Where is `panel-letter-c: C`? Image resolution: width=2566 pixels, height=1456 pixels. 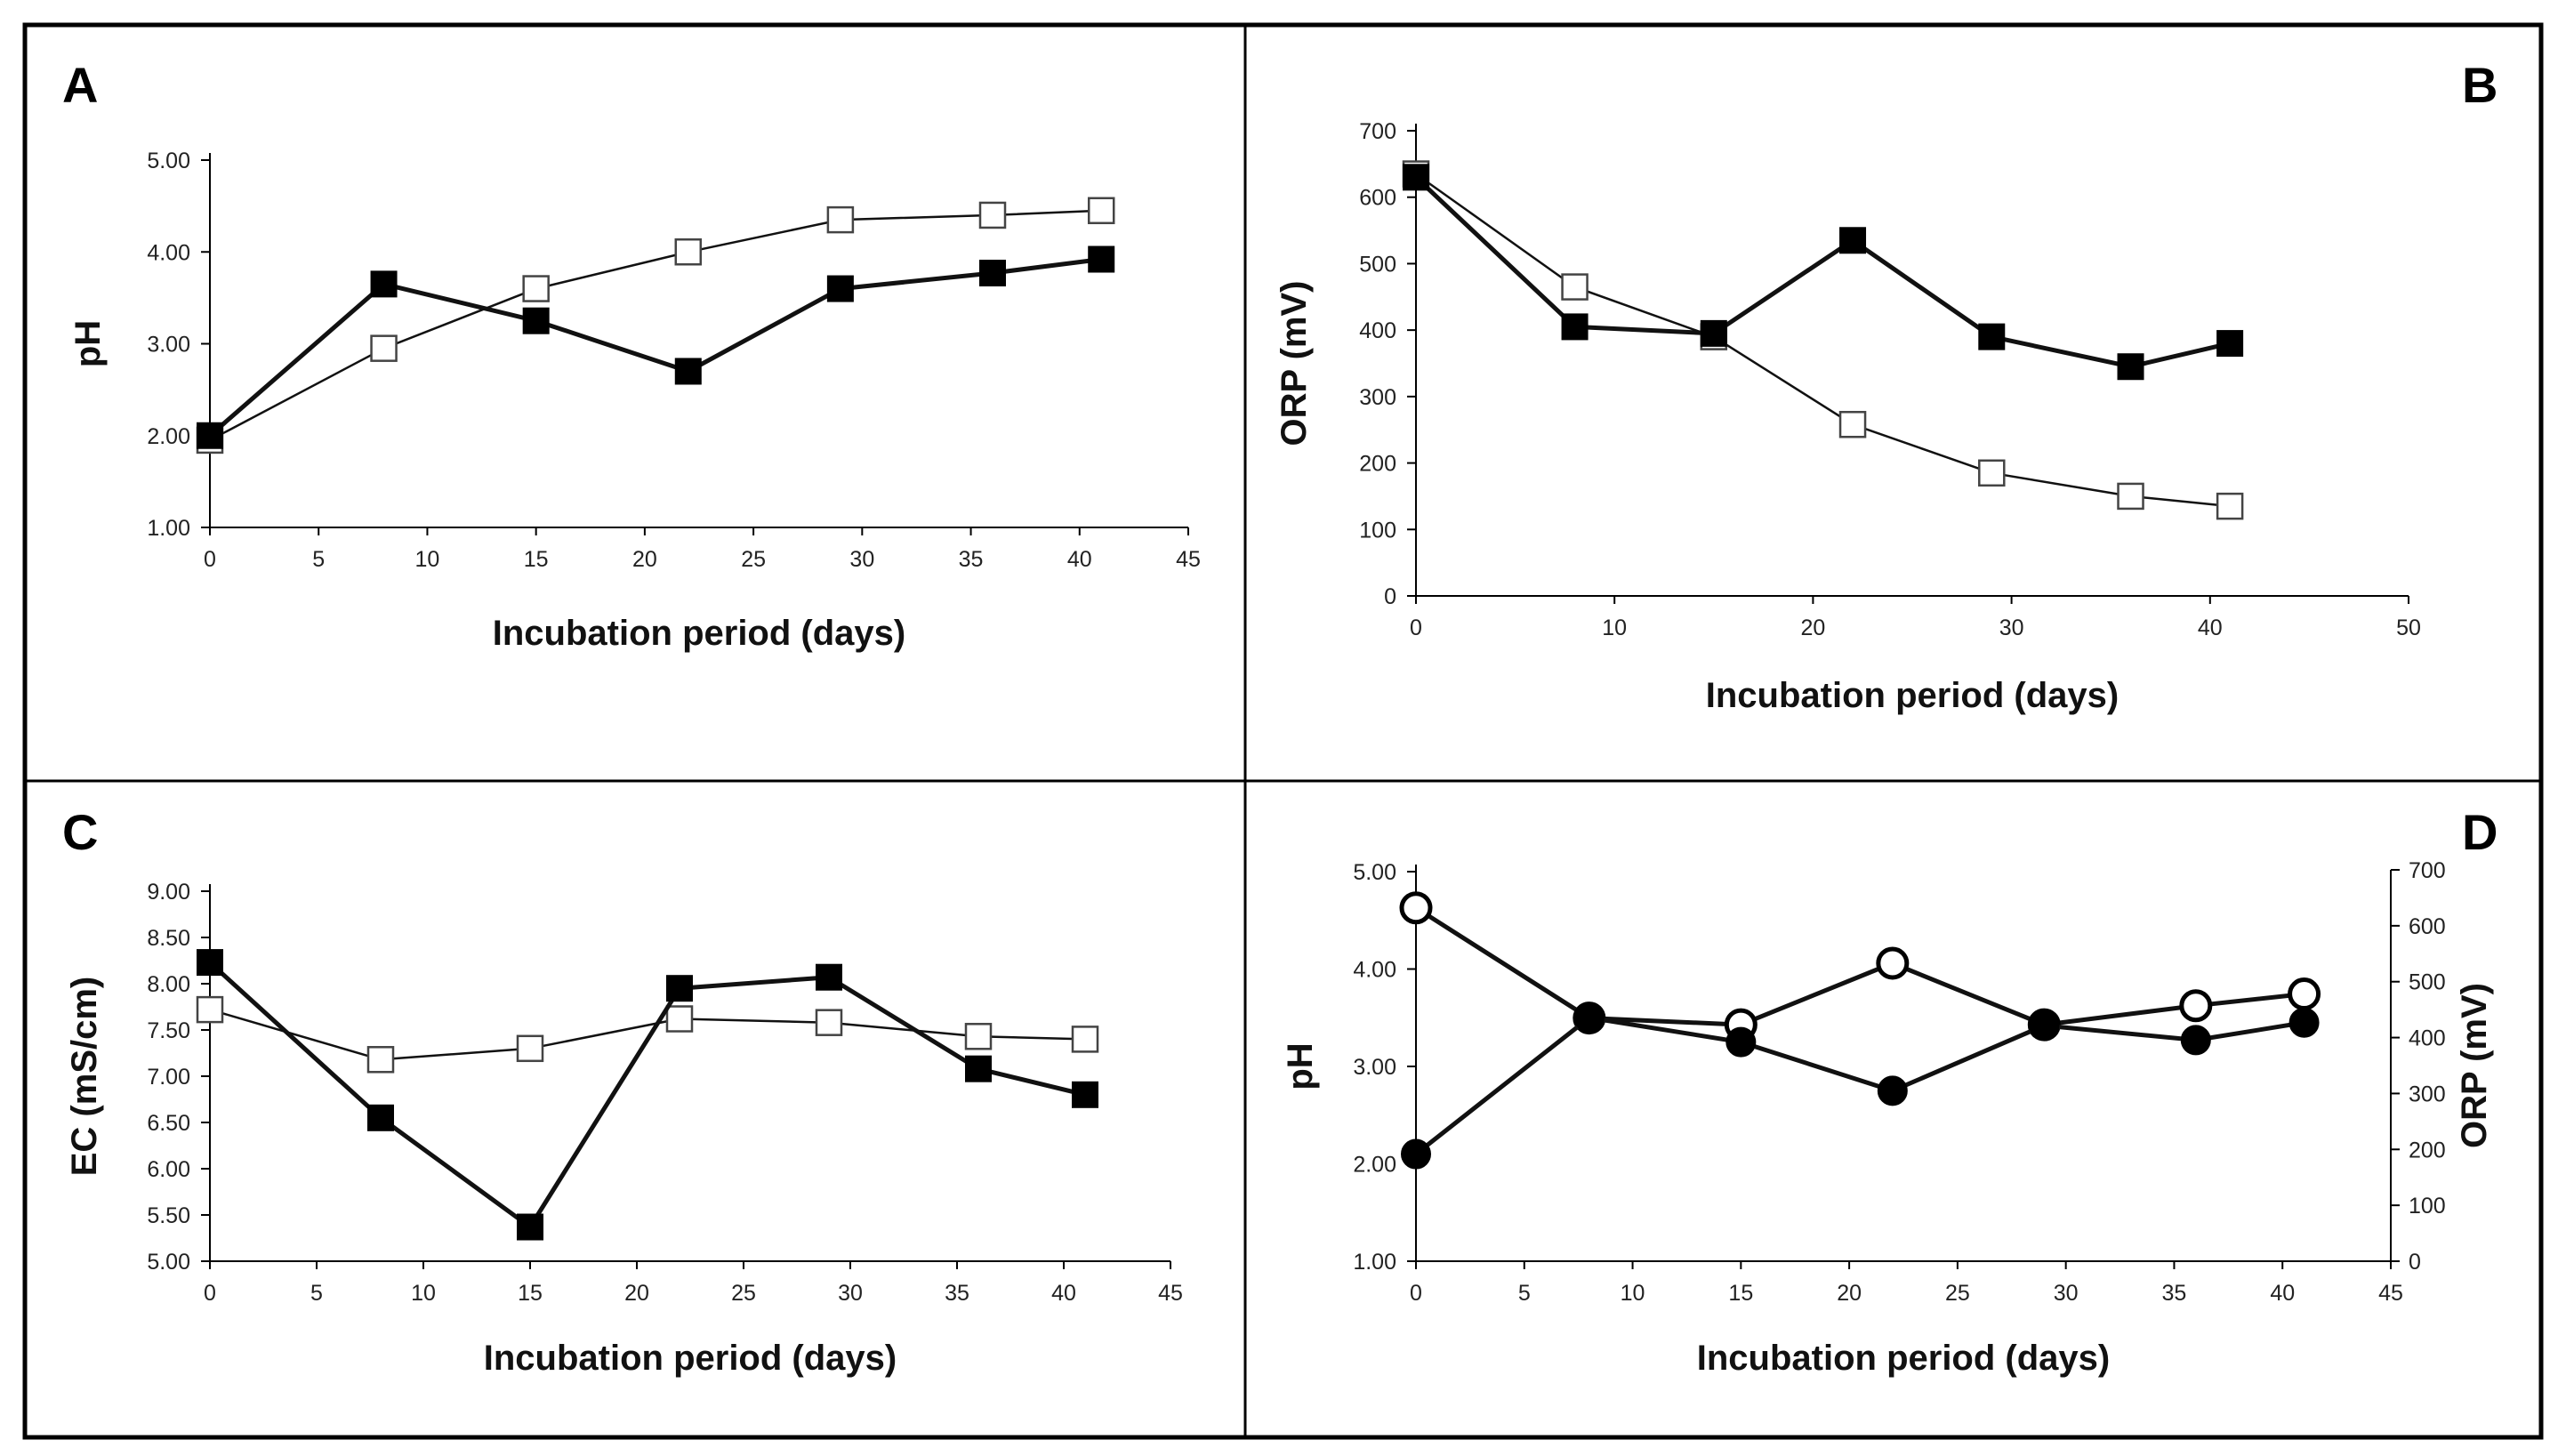
panel-letter-c: C is located at coordinates (80, 832).